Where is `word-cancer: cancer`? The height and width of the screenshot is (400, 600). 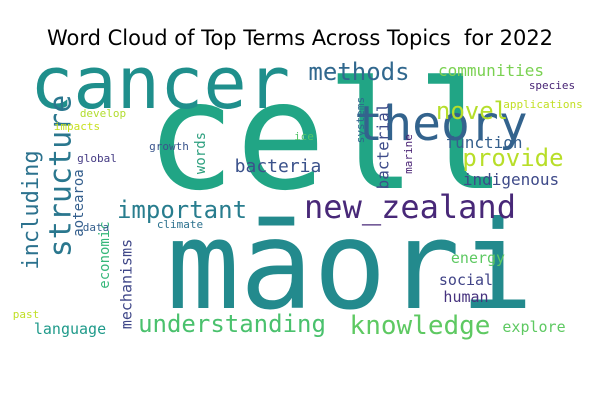
word-cancer: cancer is located at coordinates (160, 83).